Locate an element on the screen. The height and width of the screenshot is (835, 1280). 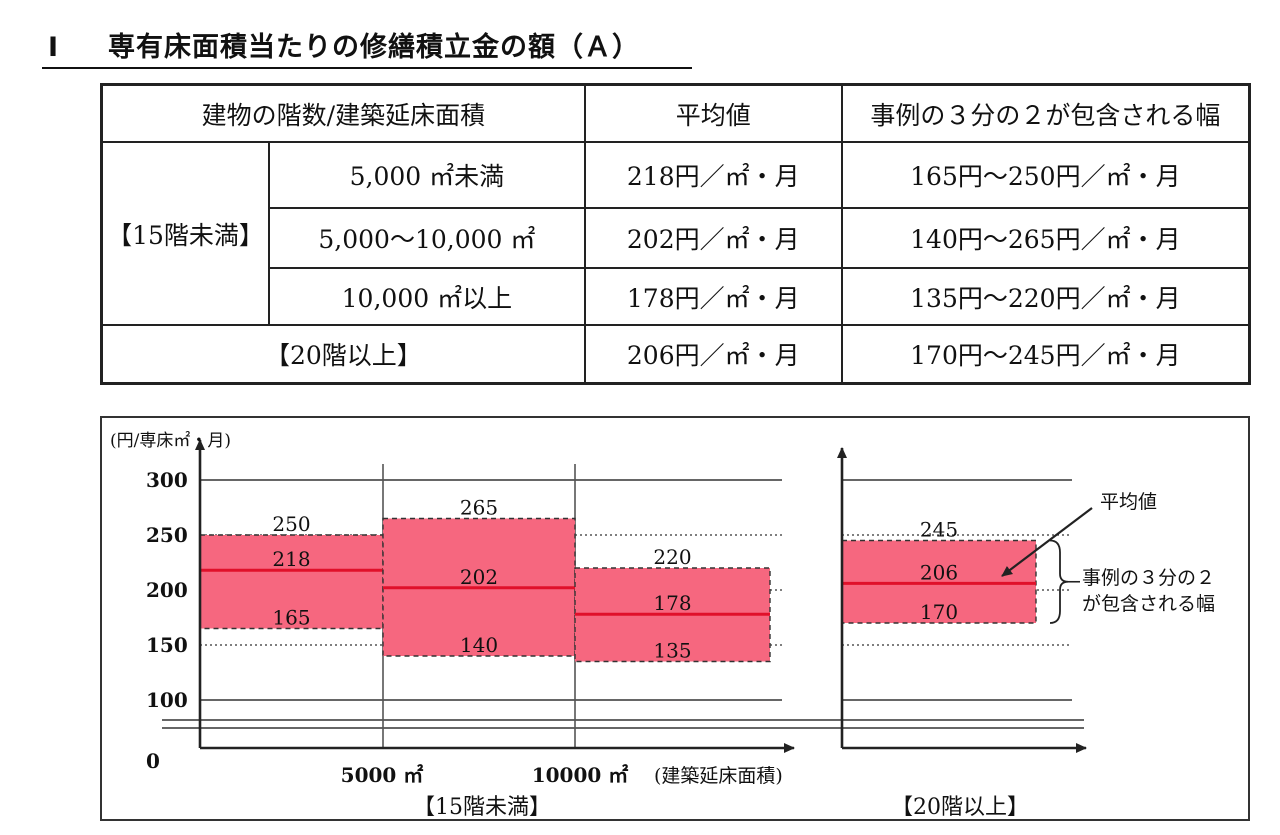
data-label-average: 202 is located at coordinates (479, 577).